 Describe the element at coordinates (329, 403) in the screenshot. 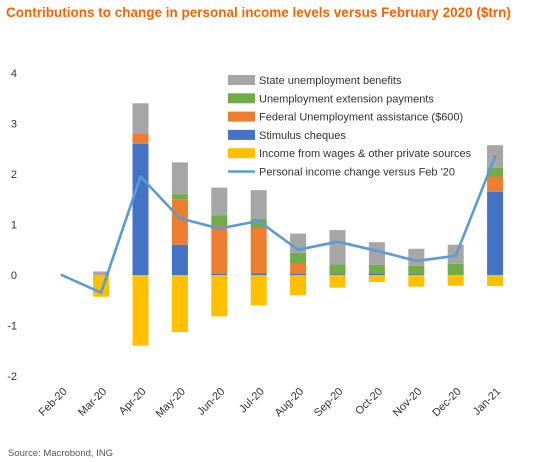

I see `x-tick-label: Sep-20` at that location.